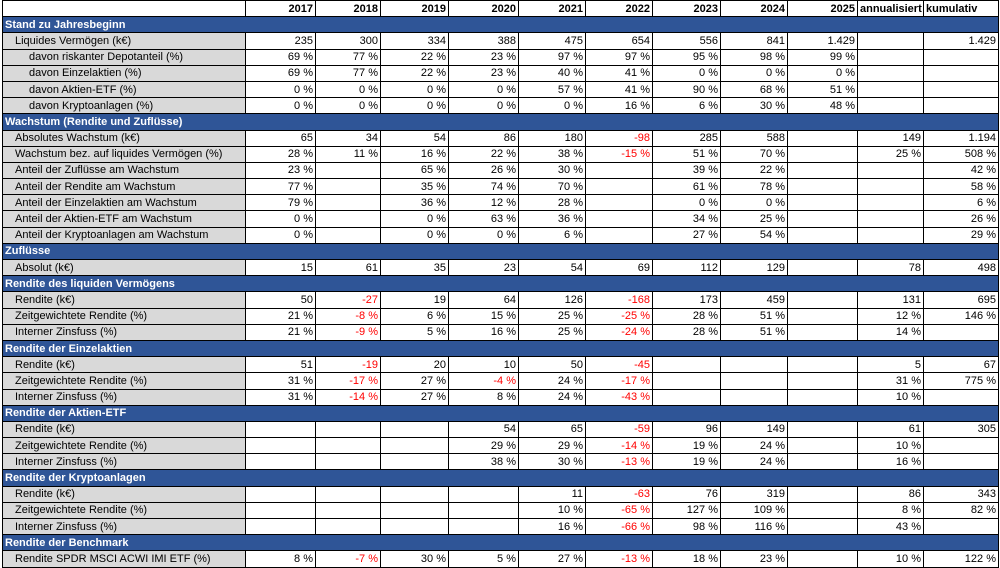 The height and width of the screenshot is (568, 1000). Describe the element at coordinates (414, 41) in the screenshot. I see `value-cell: 334` at that location.